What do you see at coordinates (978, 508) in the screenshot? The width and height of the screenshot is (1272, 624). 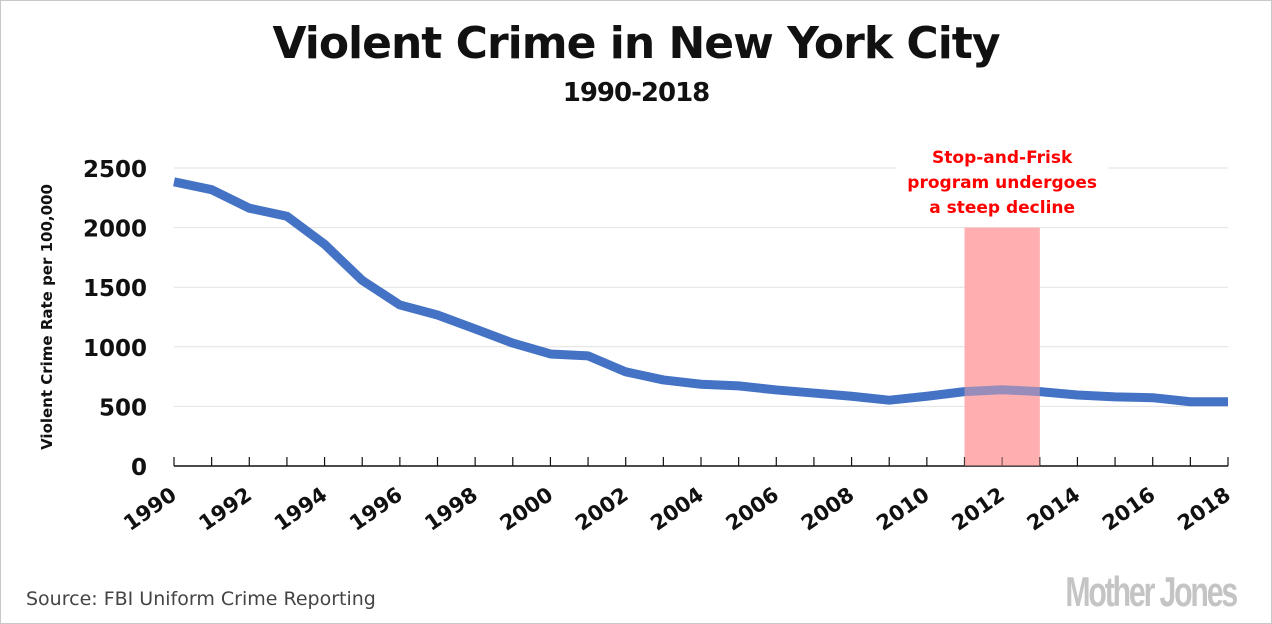 I see `x-tick-label: 2012` at bounding box center [978, 508].